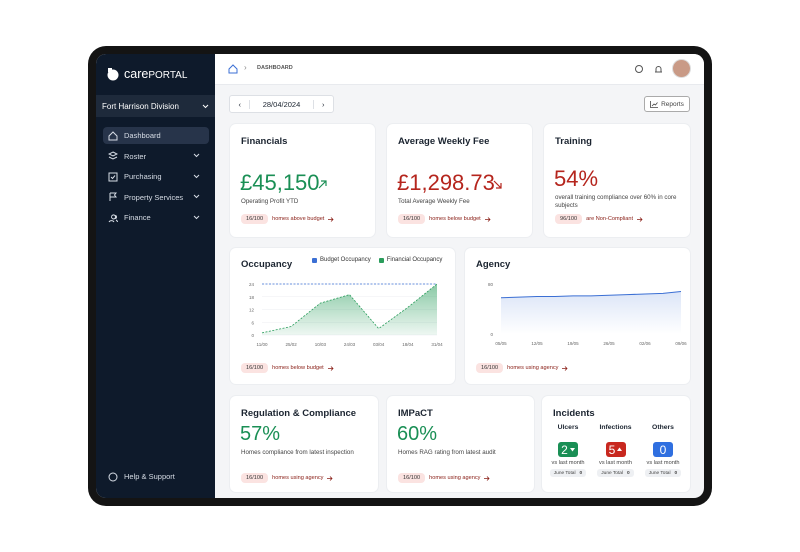 This screenshot has height=552, width=800. I want to click on brand-logo, so click(113, 74).